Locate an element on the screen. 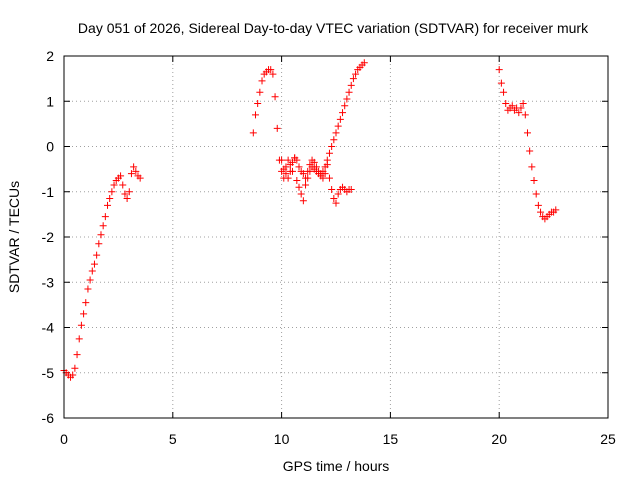 The image size is (640, 480). y-tick-label: -2 is located at coordinates (48, 237).